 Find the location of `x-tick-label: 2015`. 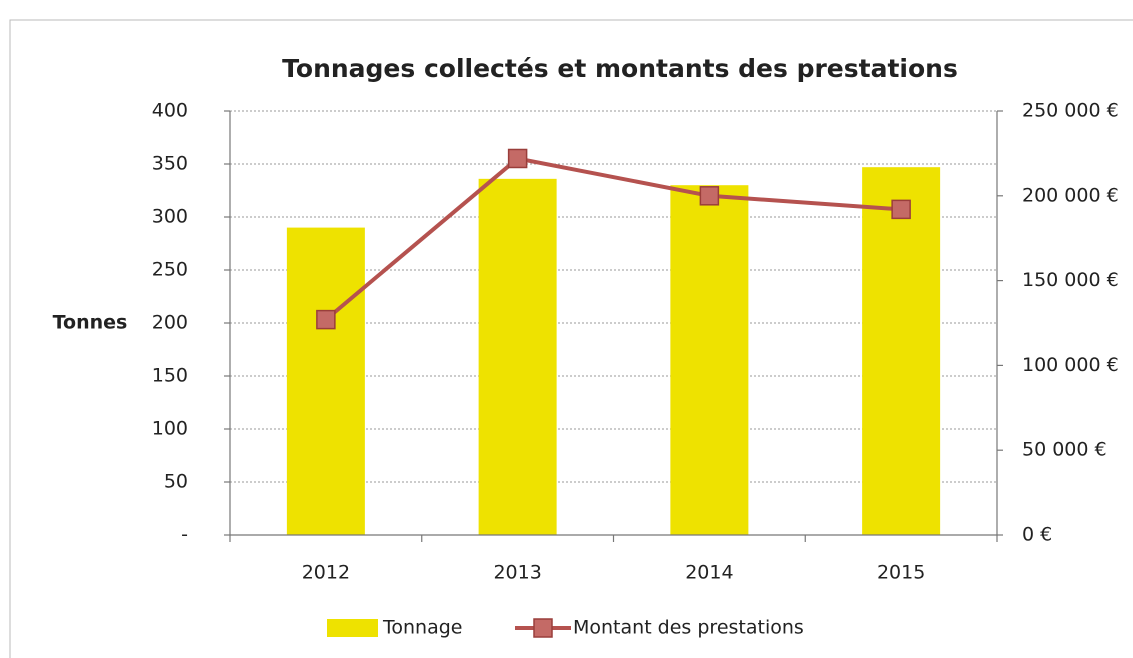

x-tick-label: 2015 is located at coordinates (901, 573).